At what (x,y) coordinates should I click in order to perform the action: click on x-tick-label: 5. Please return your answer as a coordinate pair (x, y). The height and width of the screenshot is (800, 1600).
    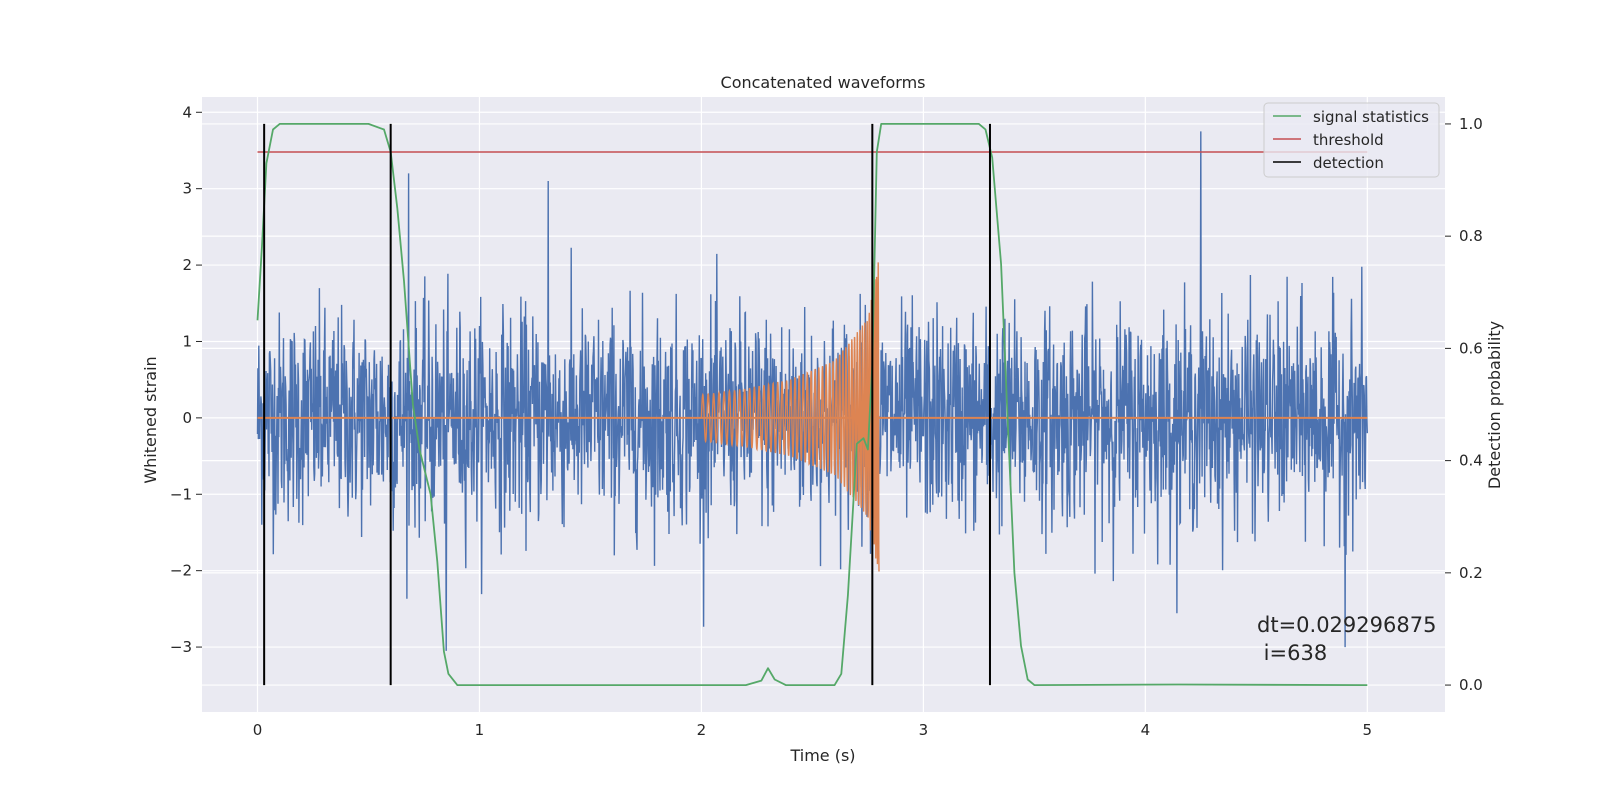
    Looking at the image, I should click on (1368, 730).